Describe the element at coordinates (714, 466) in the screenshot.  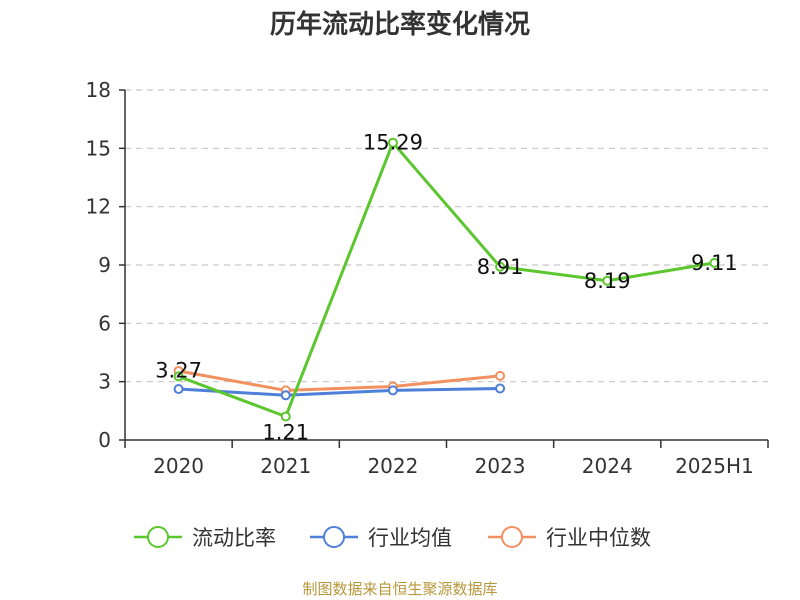
I see `x-tick-label: 2025H1` at that location.